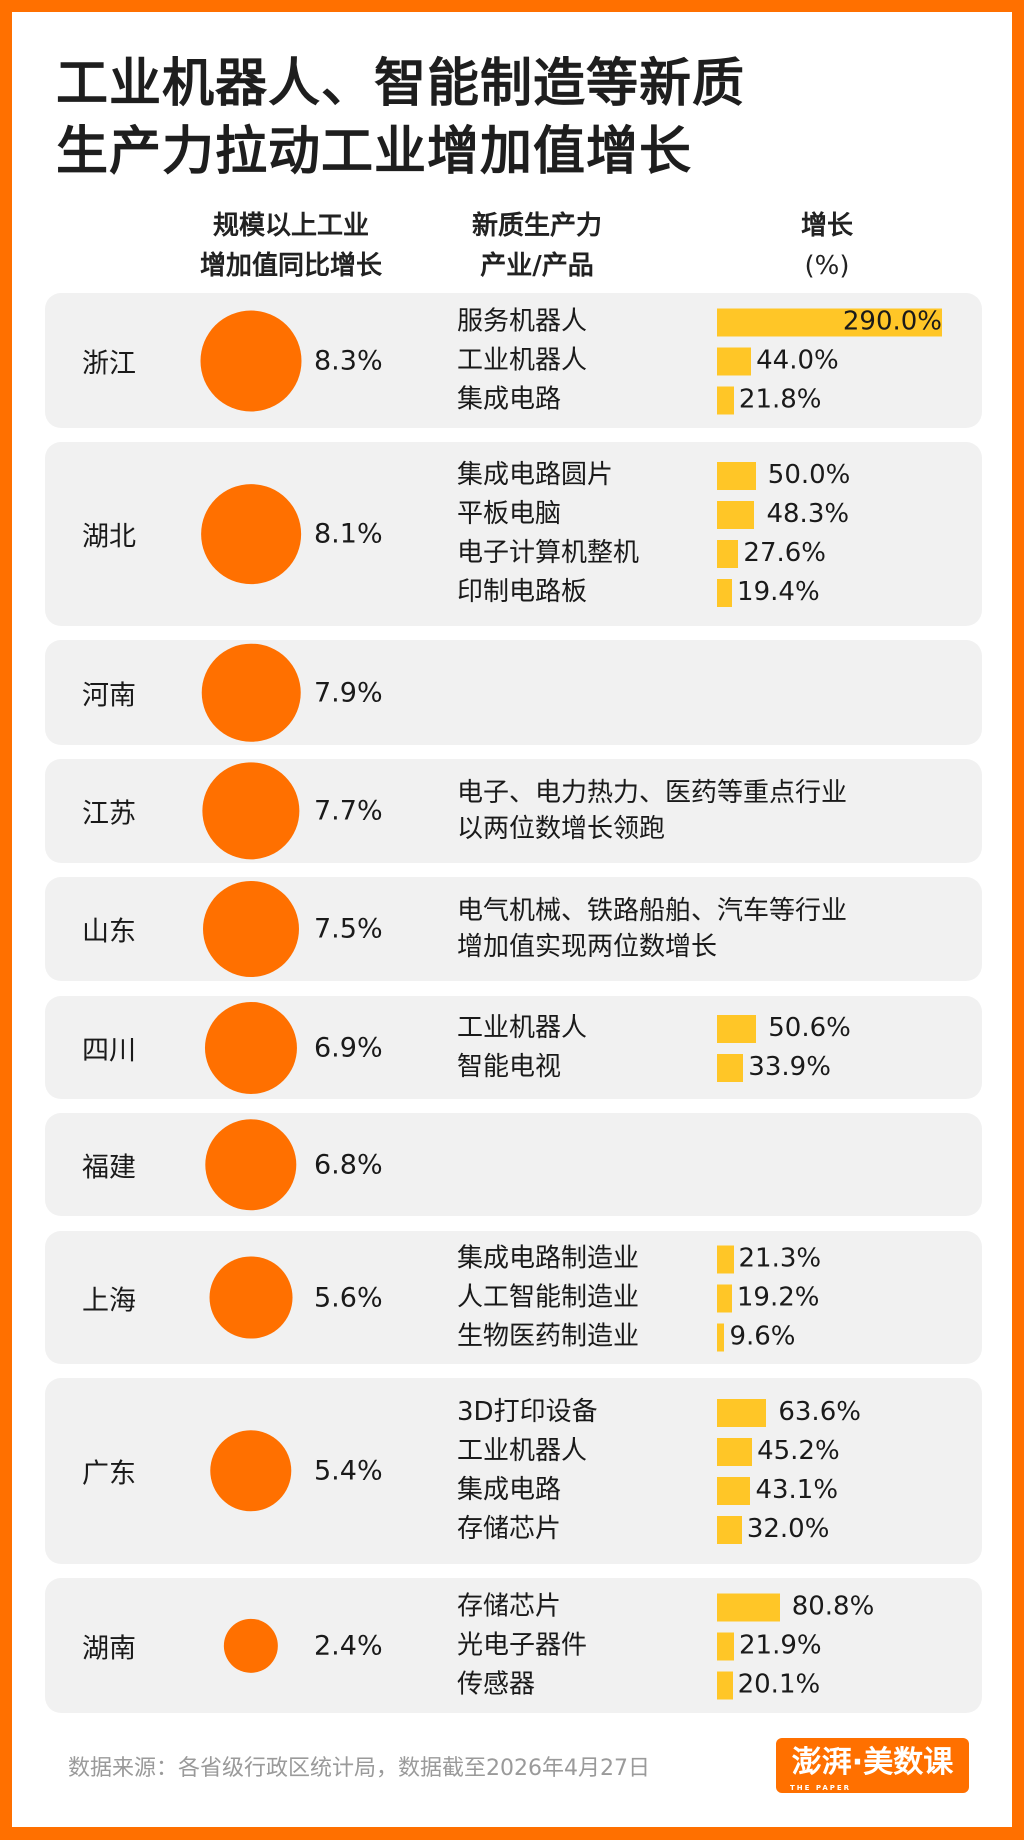 The height and width of the screenshot is (1840, 1024). I want to click on province-name: 湖南, so click(109, 1648).